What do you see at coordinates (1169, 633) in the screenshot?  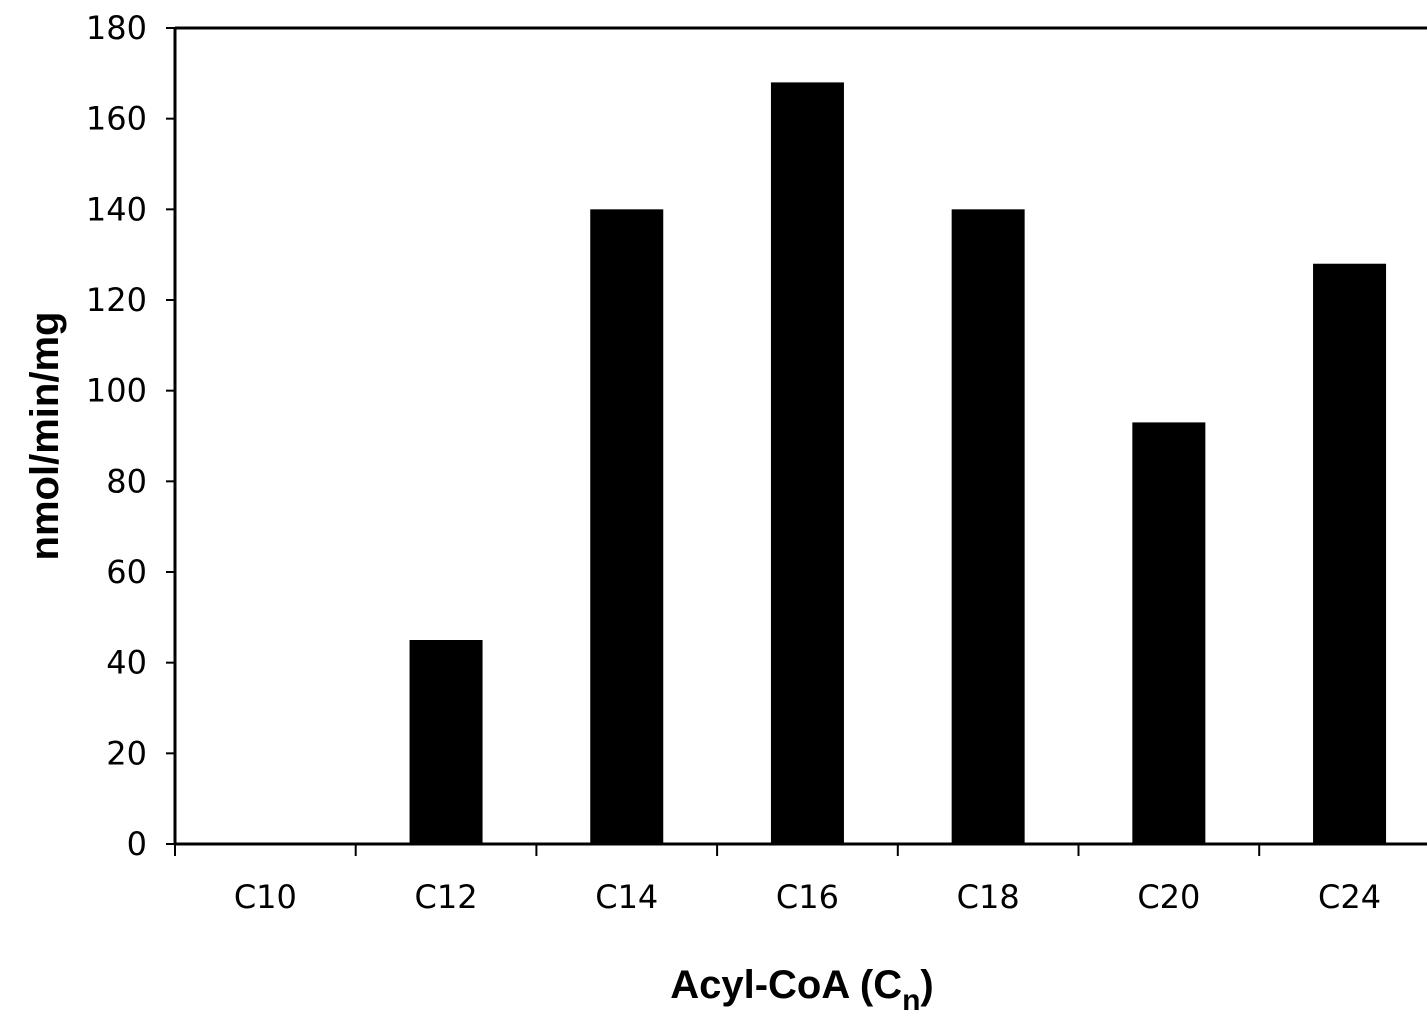 I see `bar-c20` at bounding box center [1169, 633].